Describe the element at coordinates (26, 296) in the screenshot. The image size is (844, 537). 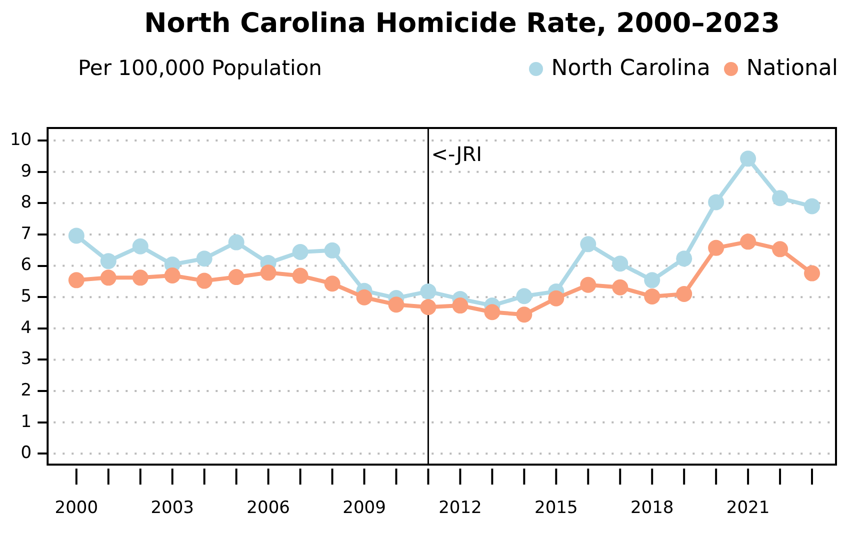
I see `y-tick-label: 5` at that location.